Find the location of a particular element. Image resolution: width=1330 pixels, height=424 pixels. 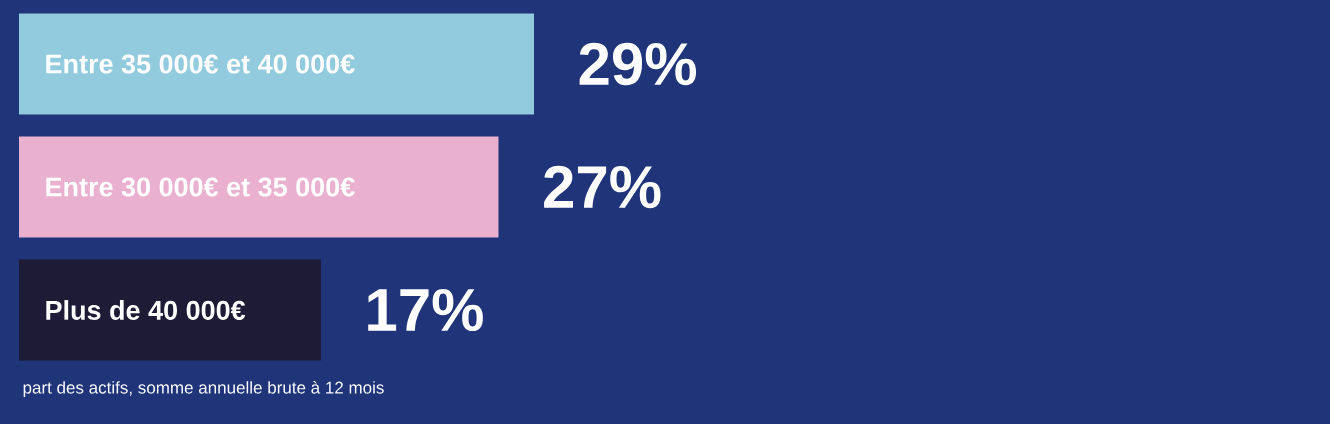

data-label: 17% is located at coordinates (425, 310).